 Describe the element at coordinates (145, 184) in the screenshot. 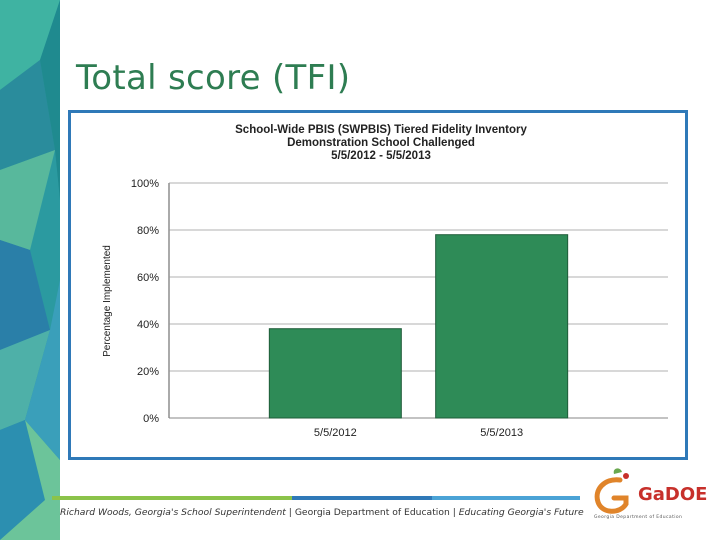

I see `y-tick-label: 100%` at that location.